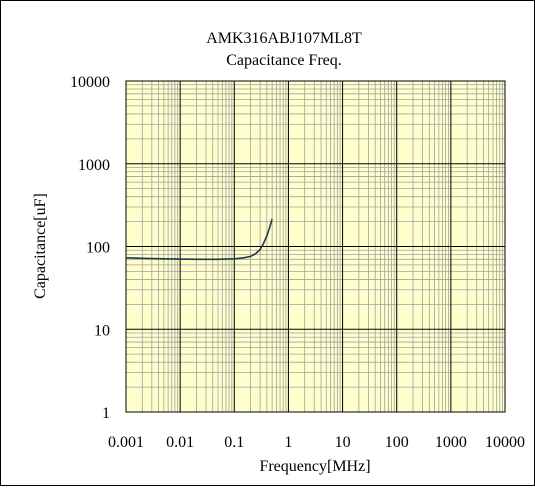 Image resolution: width=535 pixels, height=490 pixels. What do you see at coordinates (102, 330) in the screenshot?
I see `y-tick-label: 10` at bounding box center [102, 330].